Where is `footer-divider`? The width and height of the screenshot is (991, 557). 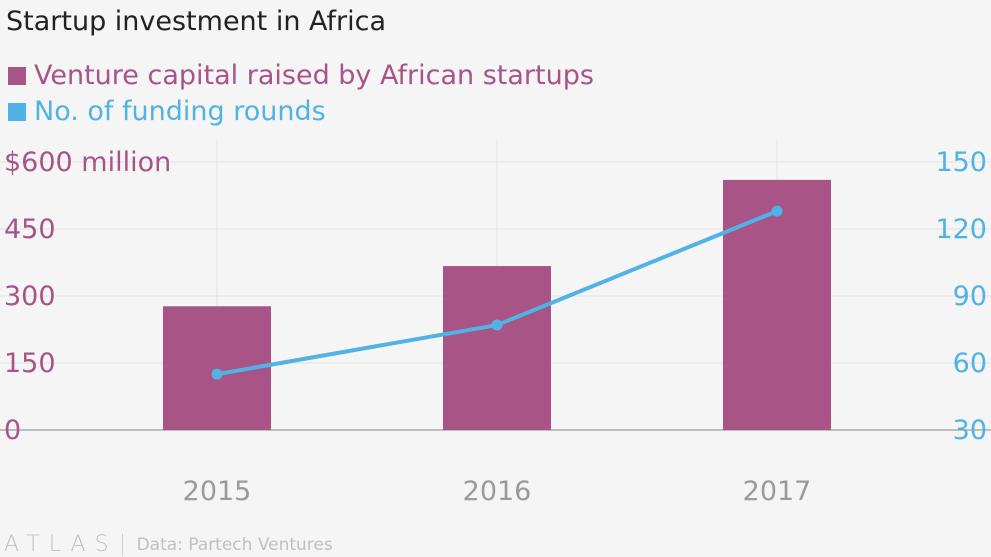
footer-divider is located at coordinates (122, 544).